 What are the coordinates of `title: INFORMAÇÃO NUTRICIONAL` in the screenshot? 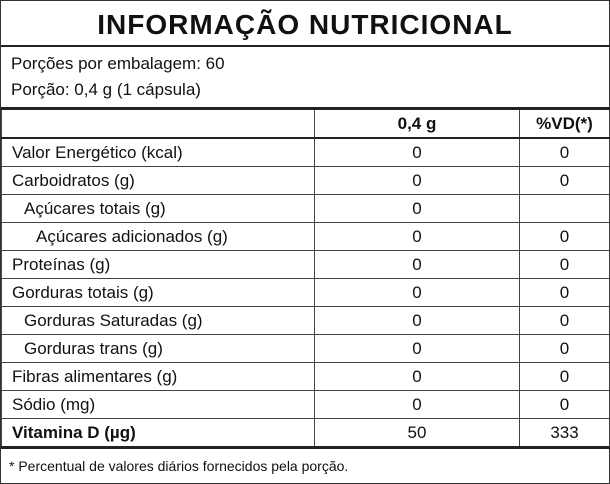 It's located at (305, 24).